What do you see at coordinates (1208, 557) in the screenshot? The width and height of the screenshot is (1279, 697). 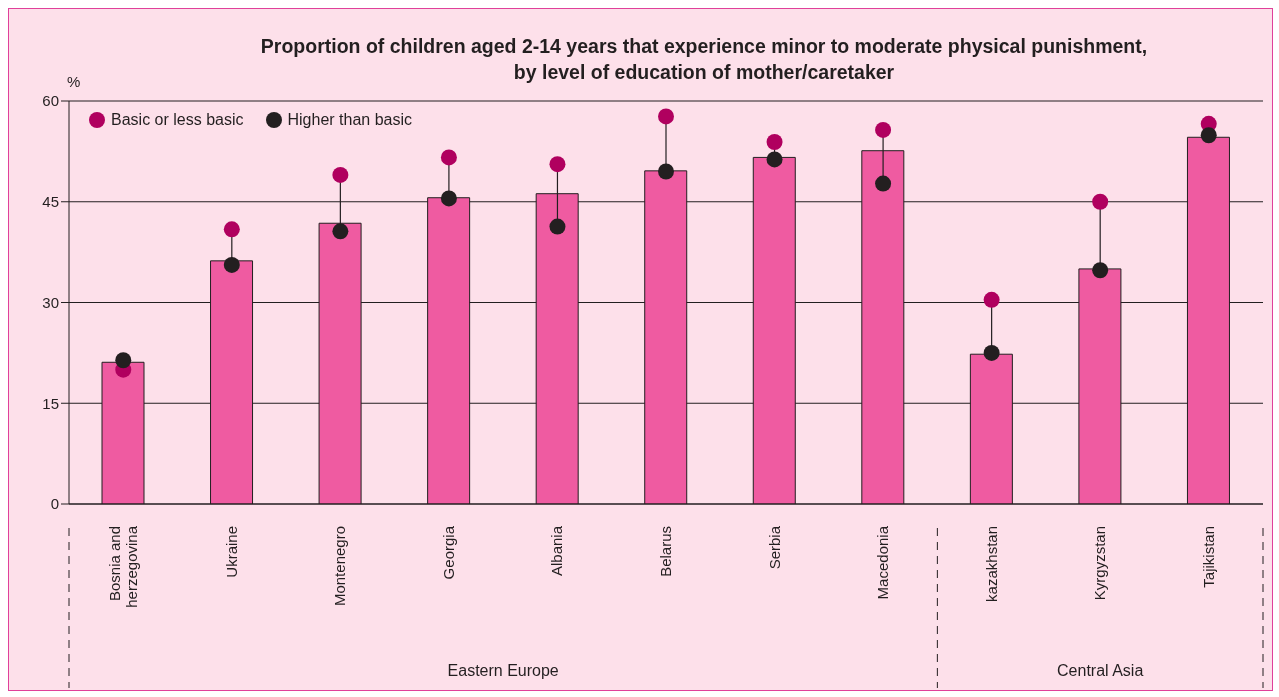 I see `x-tick-label: Tajikistan` at bounding box center [1208, 557].